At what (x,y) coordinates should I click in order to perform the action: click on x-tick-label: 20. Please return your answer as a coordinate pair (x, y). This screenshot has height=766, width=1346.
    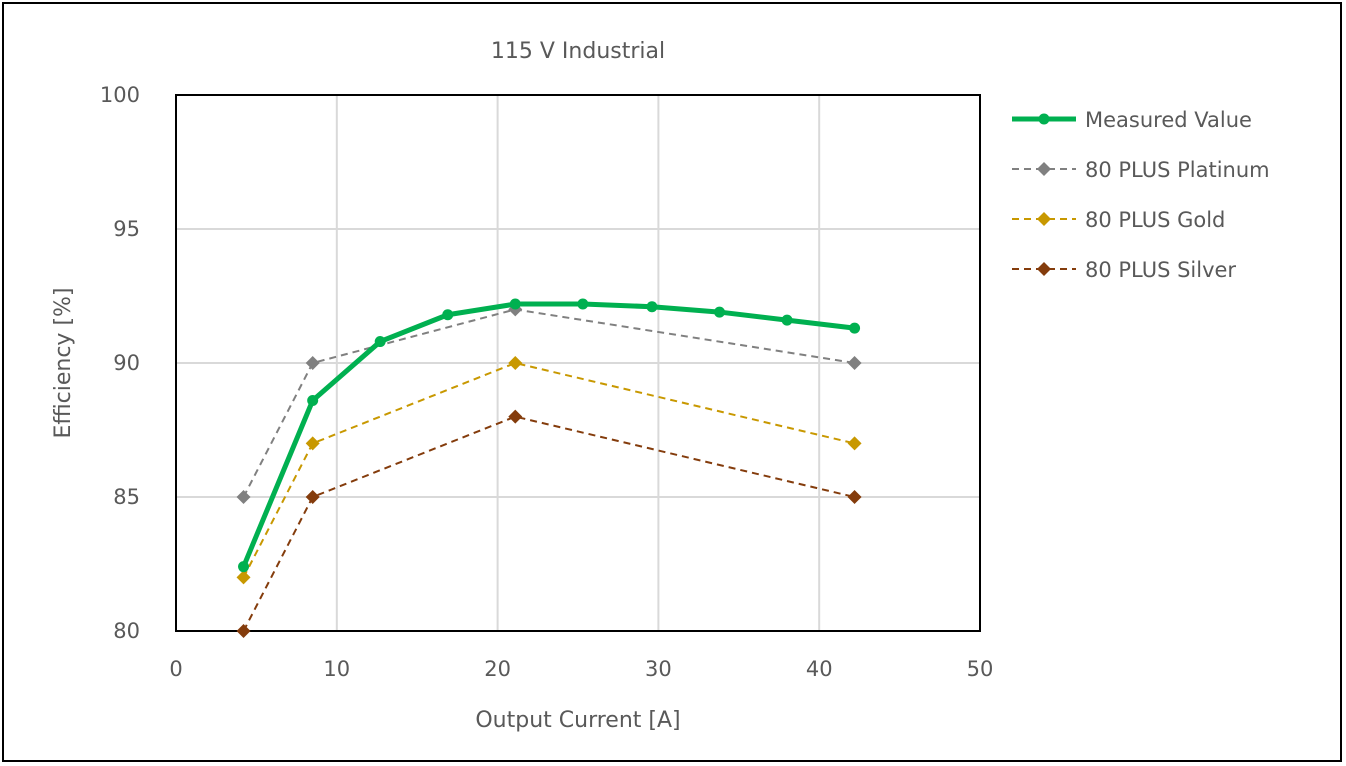
    Looking at the image, I should click on (497, 669).